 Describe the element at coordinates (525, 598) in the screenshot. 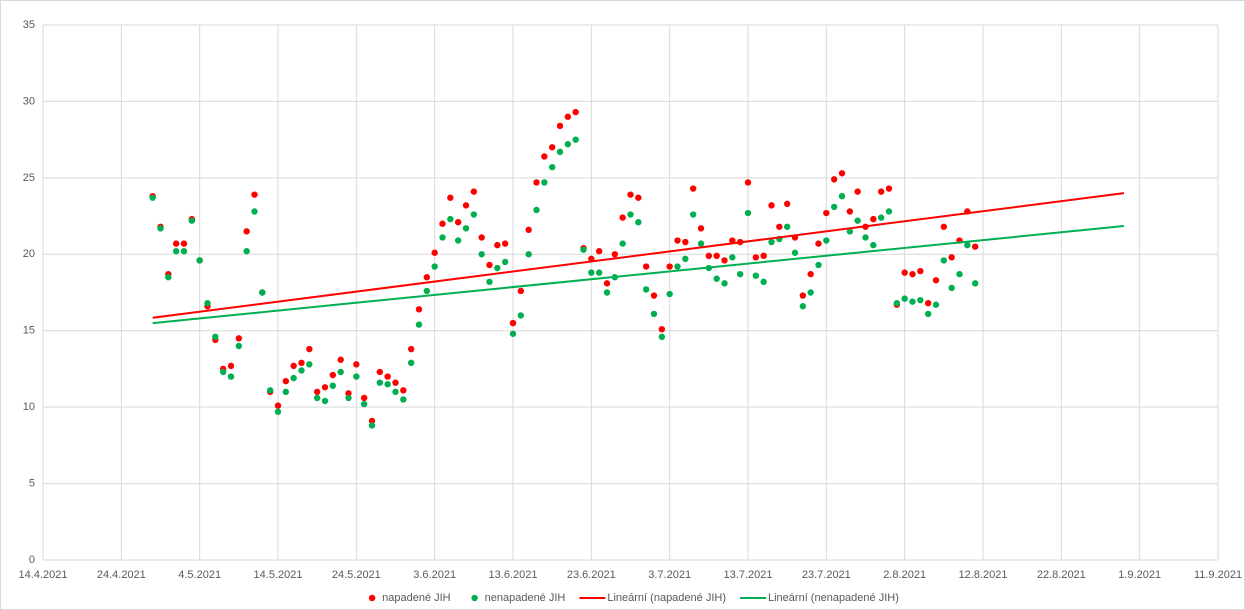

I see `legend-label: nenapadené JIH` at that location.